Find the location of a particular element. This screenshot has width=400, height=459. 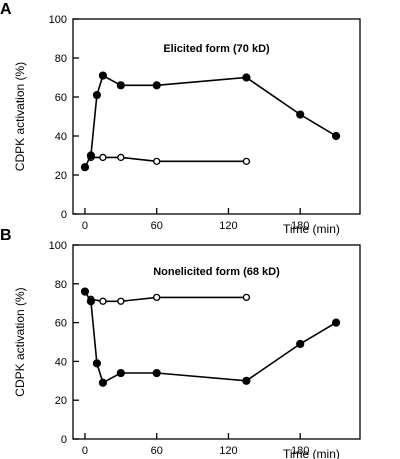

panel-letter: A is located at coordinates (6, 9).